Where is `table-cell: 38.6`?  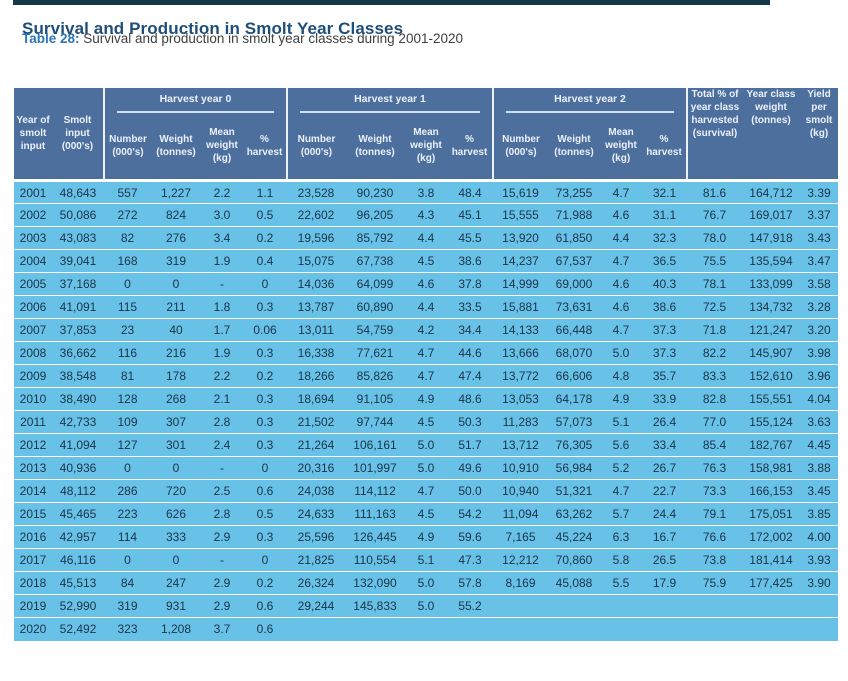
table-cell: 38.6 is located at coordinates (470, 261).